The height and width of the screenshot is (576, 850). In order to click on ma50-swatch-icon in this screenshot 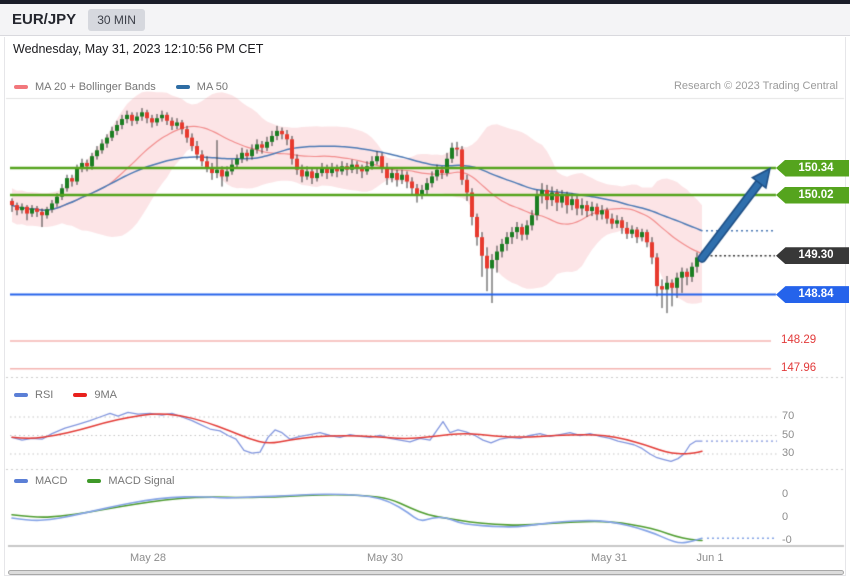, I will do `click(182, 87)`.